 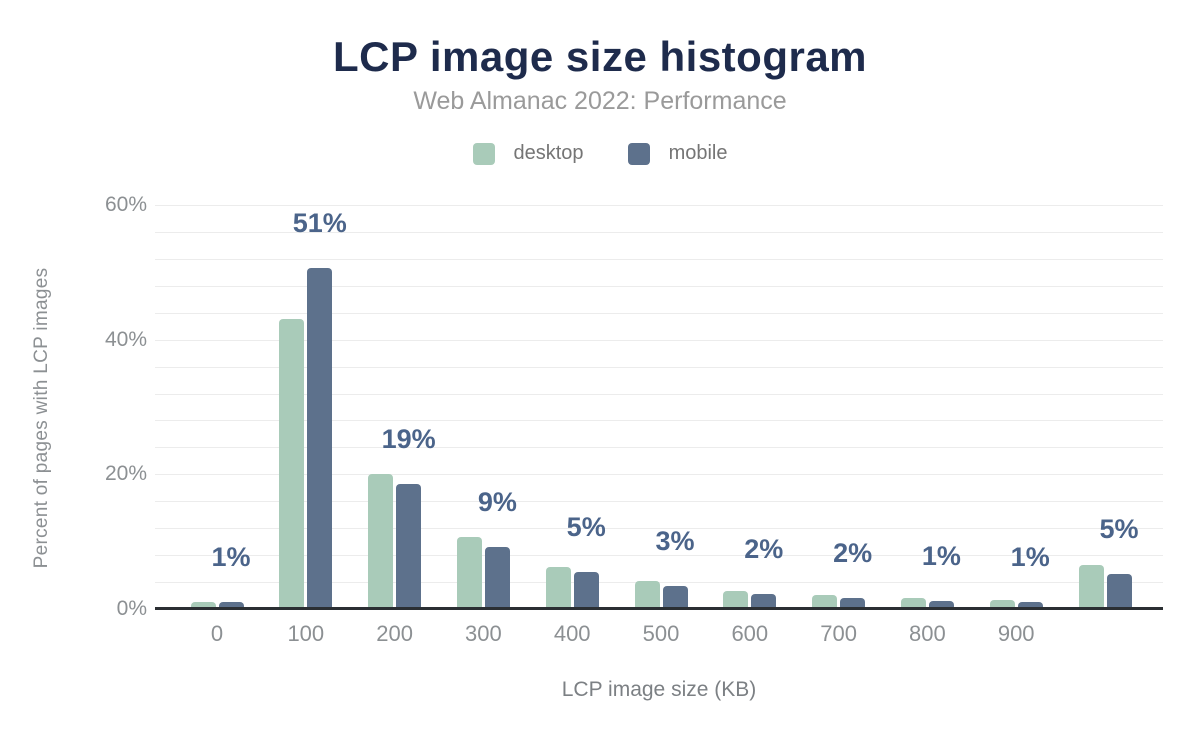 What do you see at coordinates (125, 339) in the screenshot?
I see `y-tick-40pct: 40%` at bounding box center [125, 339].